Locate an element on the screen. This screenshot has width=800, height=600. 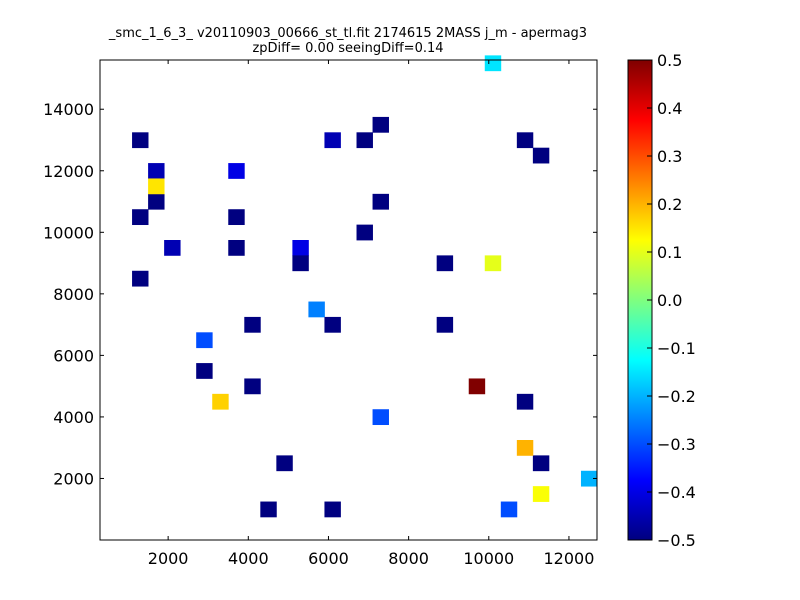
colorbar-tick-label: 0.3 is located at coordinates (669, 156).